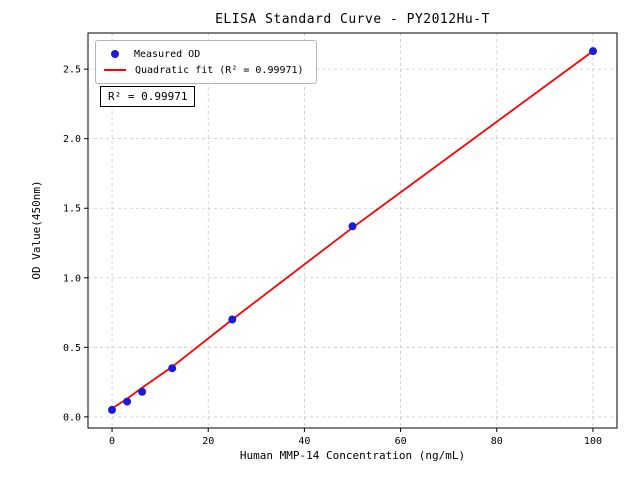  What do you see at coordinates (115, 54) in the screenshot?
I see `scatter-marker-icon` at bounding box center [115, 54].